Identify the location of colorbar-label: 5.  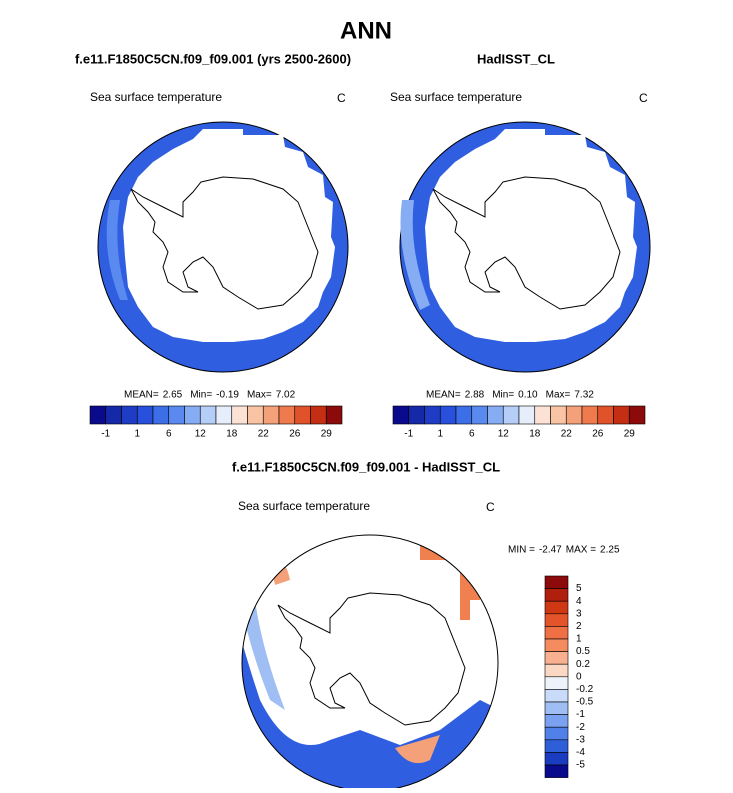
(579, 588).